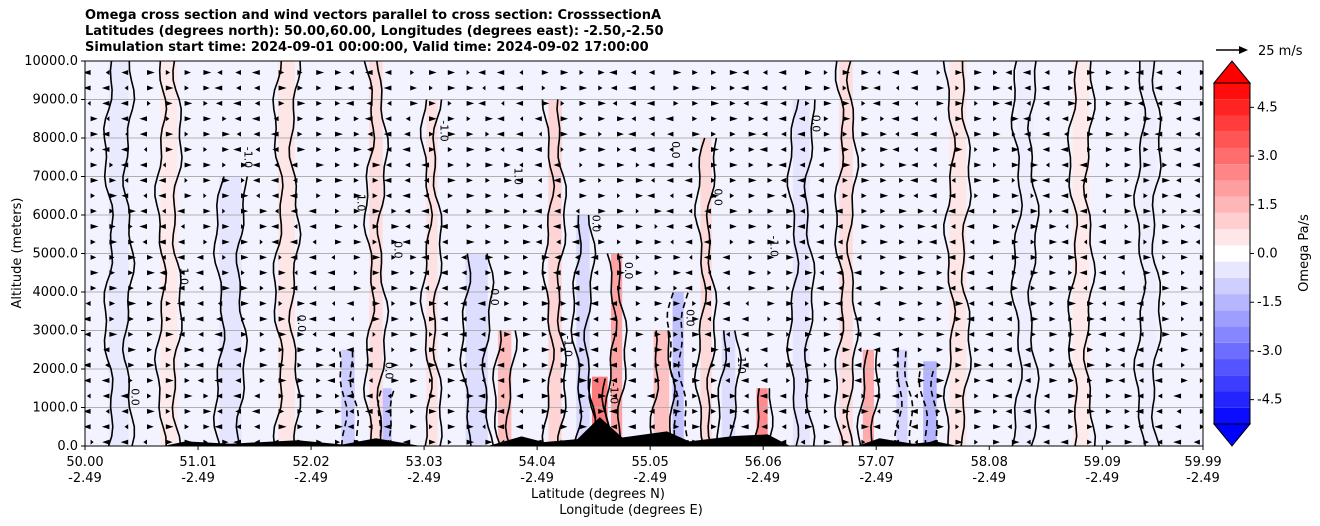 The width and height of the screenshot is (1320, 526). I want to click on contour-line, so click(793, 272).